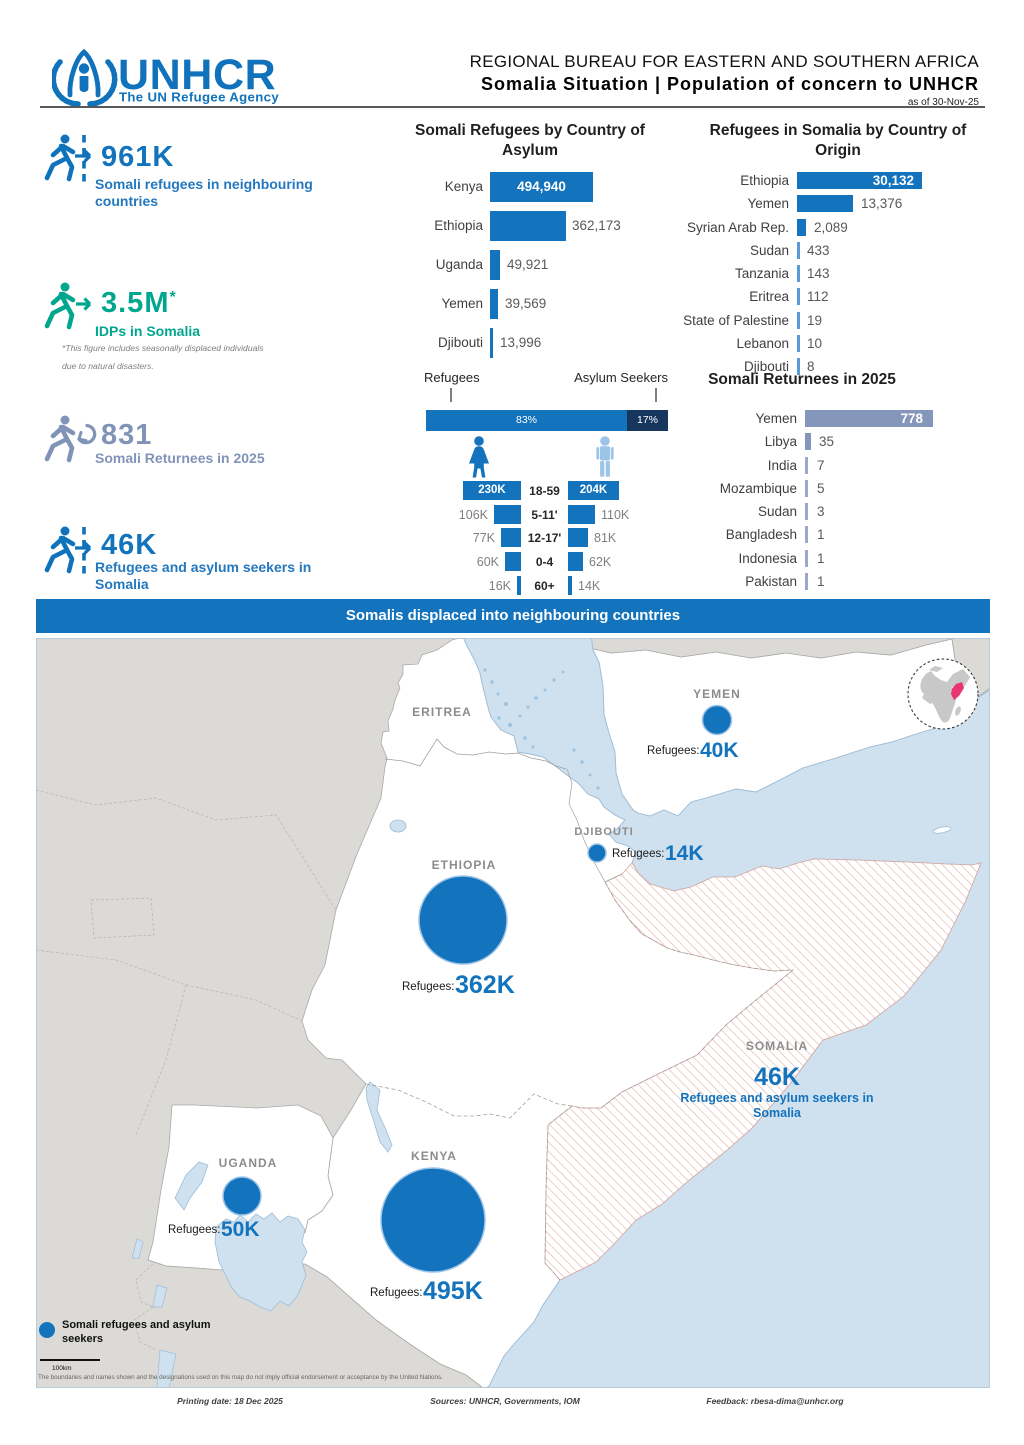 The image size is (1024, 1445). I want to click on svg-text: 46K, so click(777, 1077).